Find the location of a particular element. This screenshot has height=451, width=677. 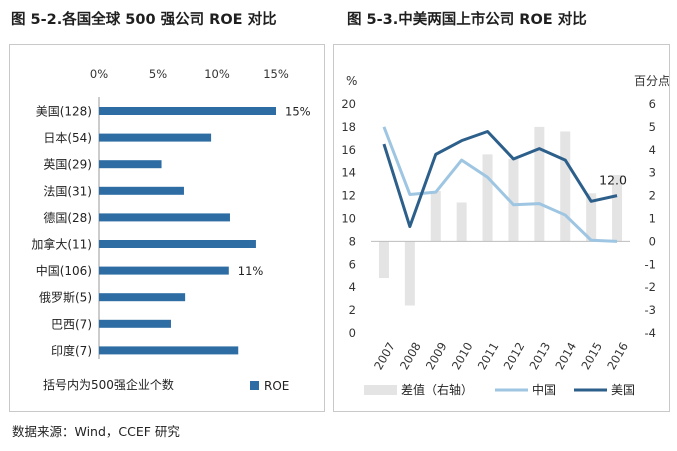

left-y-tick-label: 4 is located at coordinates (352, 287).